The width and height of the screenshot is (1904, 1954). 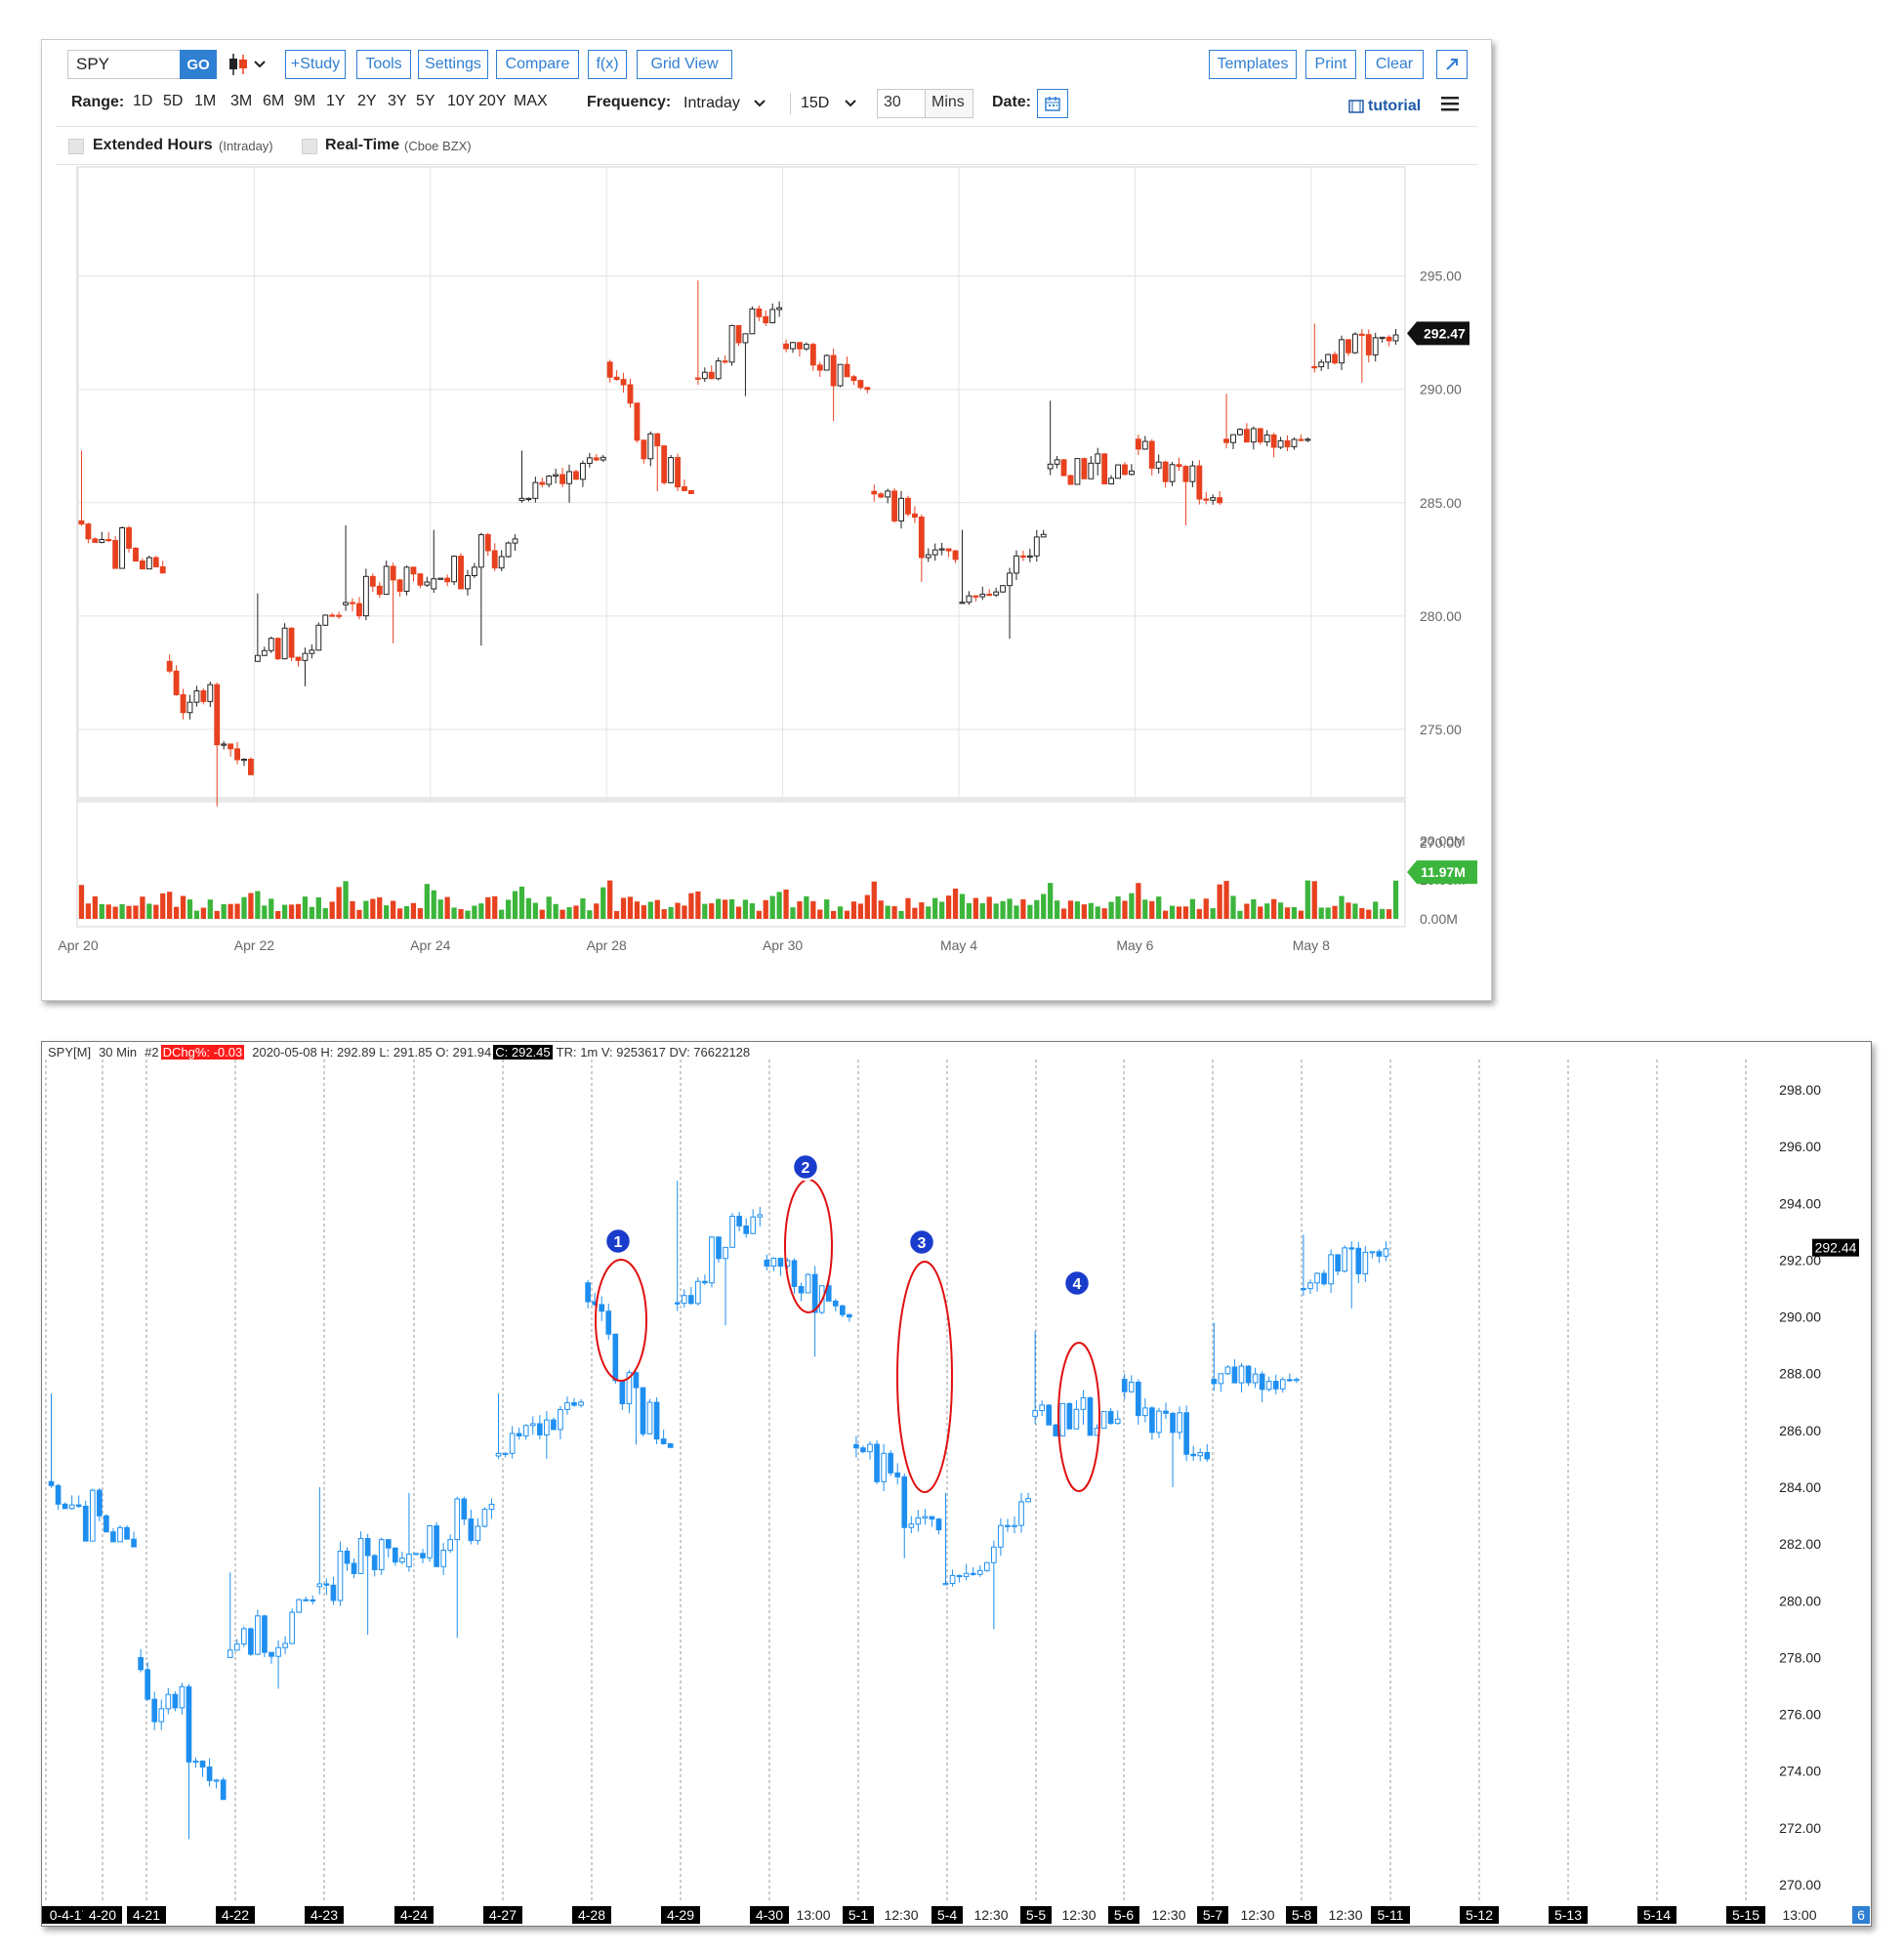 What do you see at coordinates (492, 101) in the screenshot?
I see `range-20y: 20Y` at bounding box center [492, 101].